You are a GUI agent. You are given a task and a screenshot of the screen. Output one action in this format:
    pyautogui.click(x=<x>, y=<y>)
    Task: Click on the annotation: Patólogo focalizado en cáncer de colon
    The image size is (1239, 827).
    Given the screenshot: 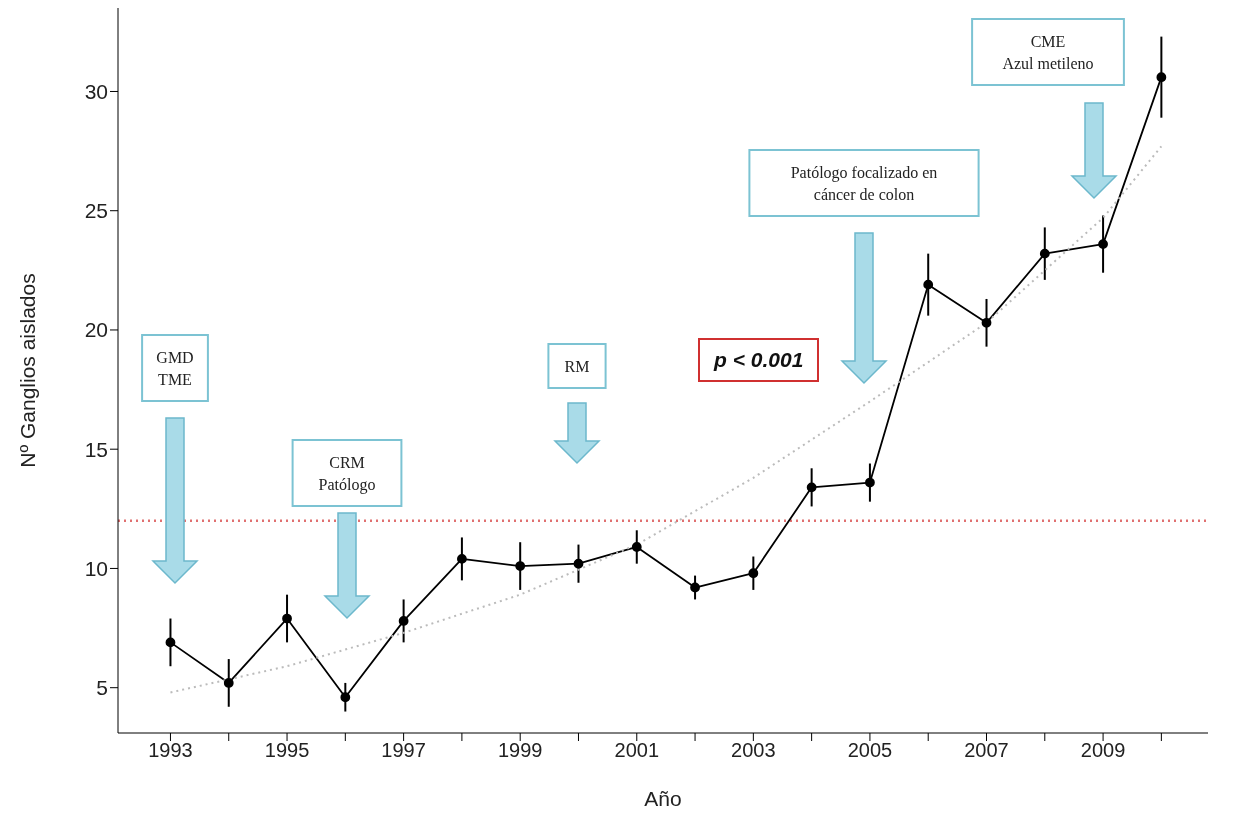 What is the action you would take?
    pyautogui.click(x=864, y=183)
    